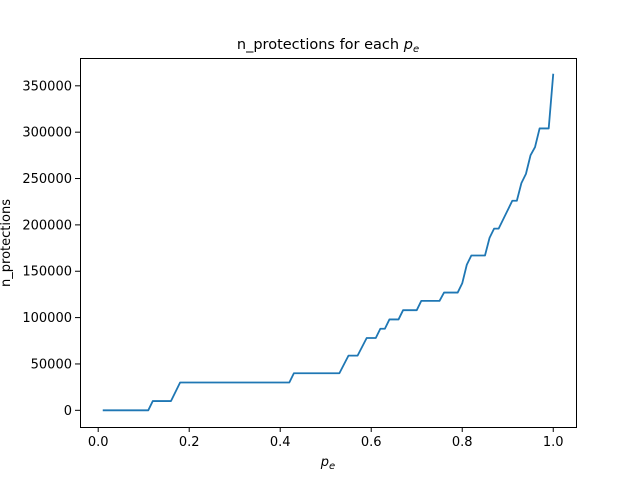 The width and height of the screenshot is (640, 480). I want to click on chart-title-math: p, so click(408, 45).